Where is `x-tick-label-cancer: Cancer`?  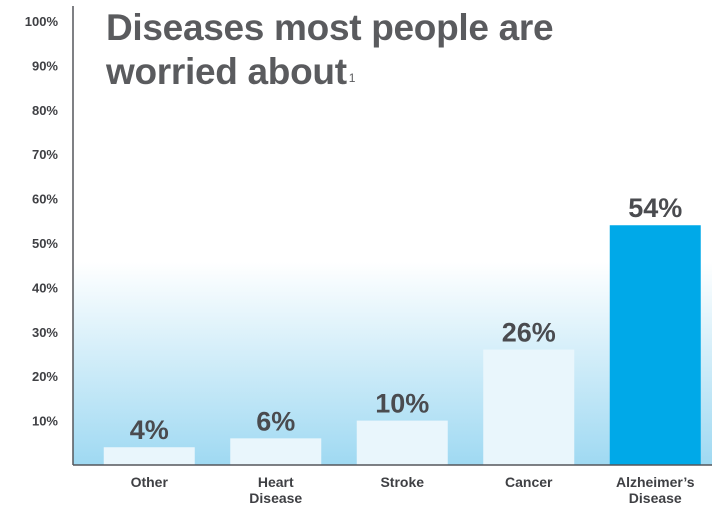
x-tick-label-cancer: Cancer is located at coordinates (529, 482).